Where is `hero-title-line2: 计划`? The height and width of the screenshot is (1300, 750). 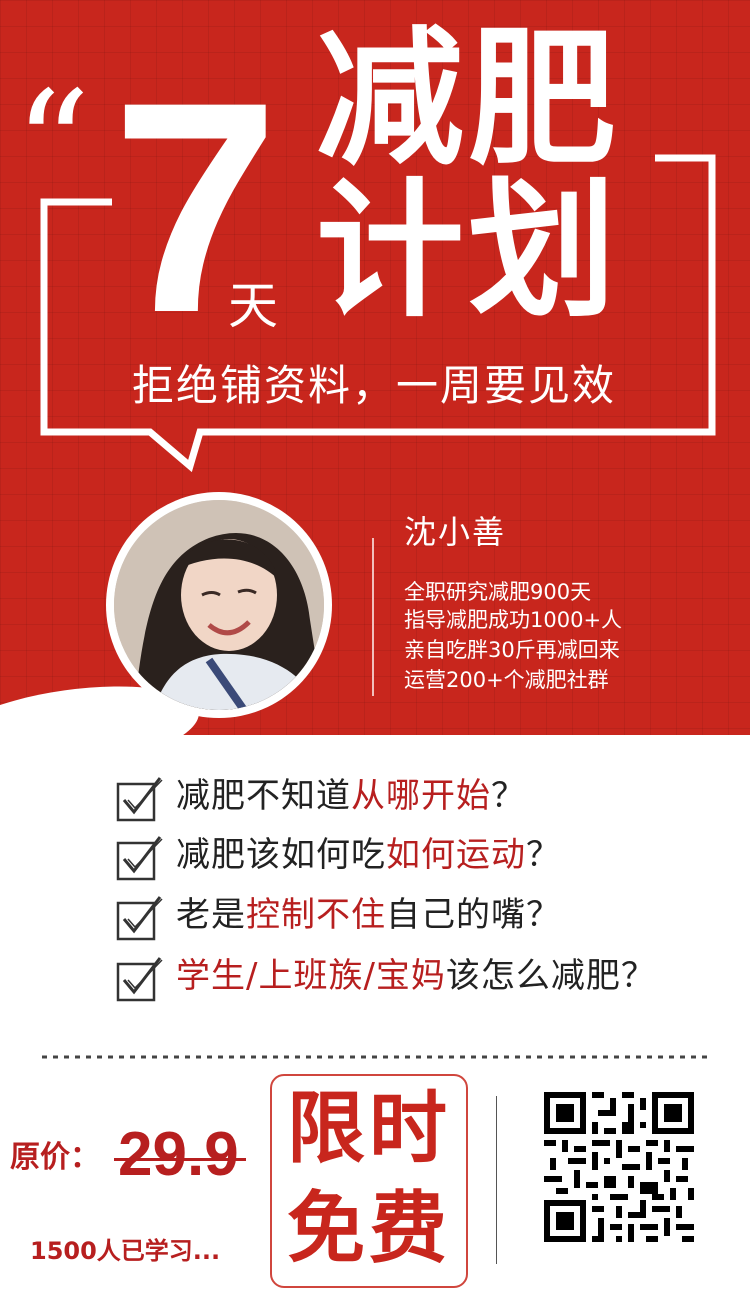 hero-title-line2: 计划 is located at coordinates (468, 251).